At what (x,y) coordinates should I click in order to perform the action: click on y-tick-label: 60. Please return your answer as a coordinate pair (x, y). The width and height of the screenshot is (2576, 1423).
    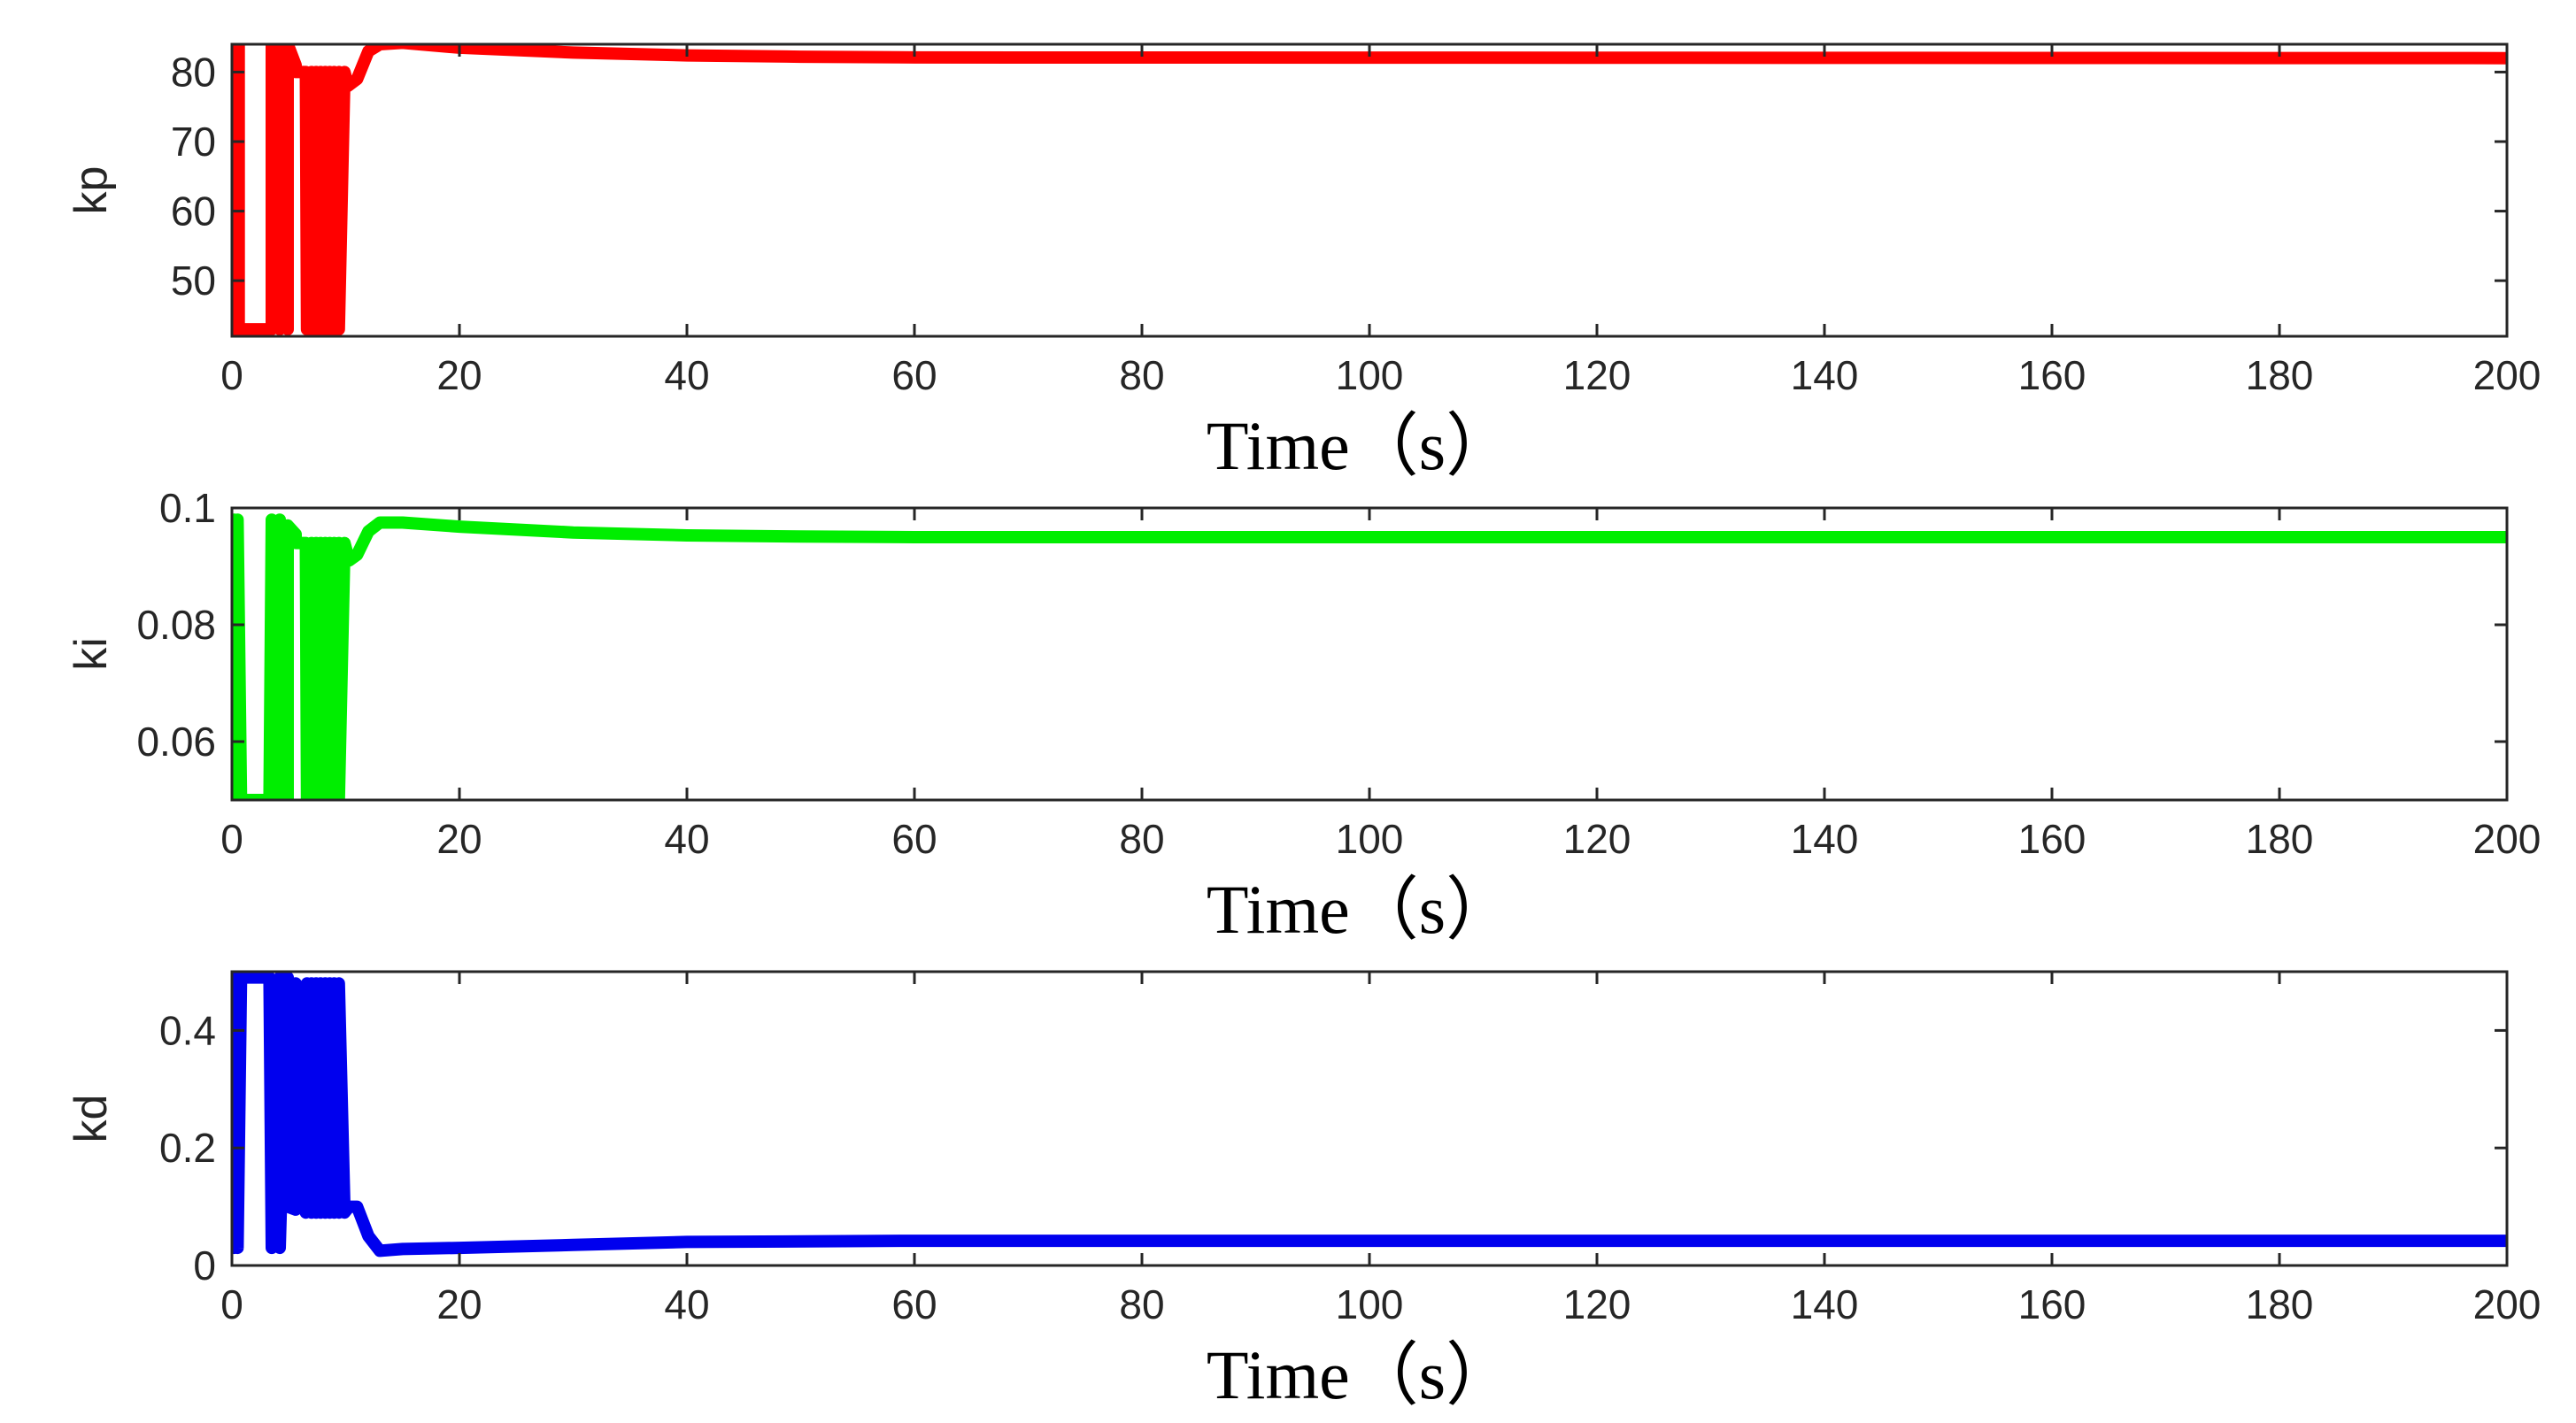
    Looking at the image, I should click on (193, 211).